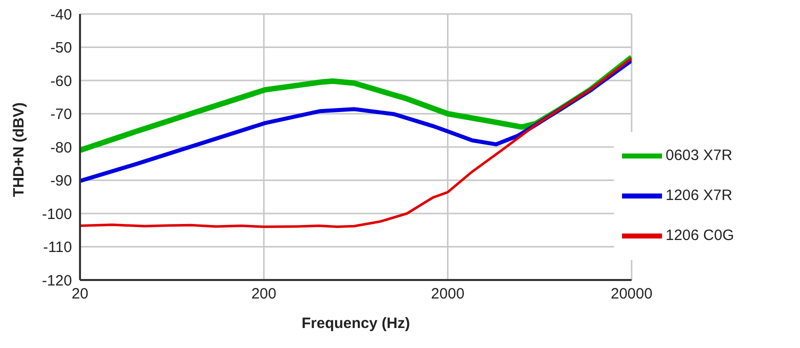 The image size is (800, 348). I want to click on x-tick-label: 20000, so click(631, 294).